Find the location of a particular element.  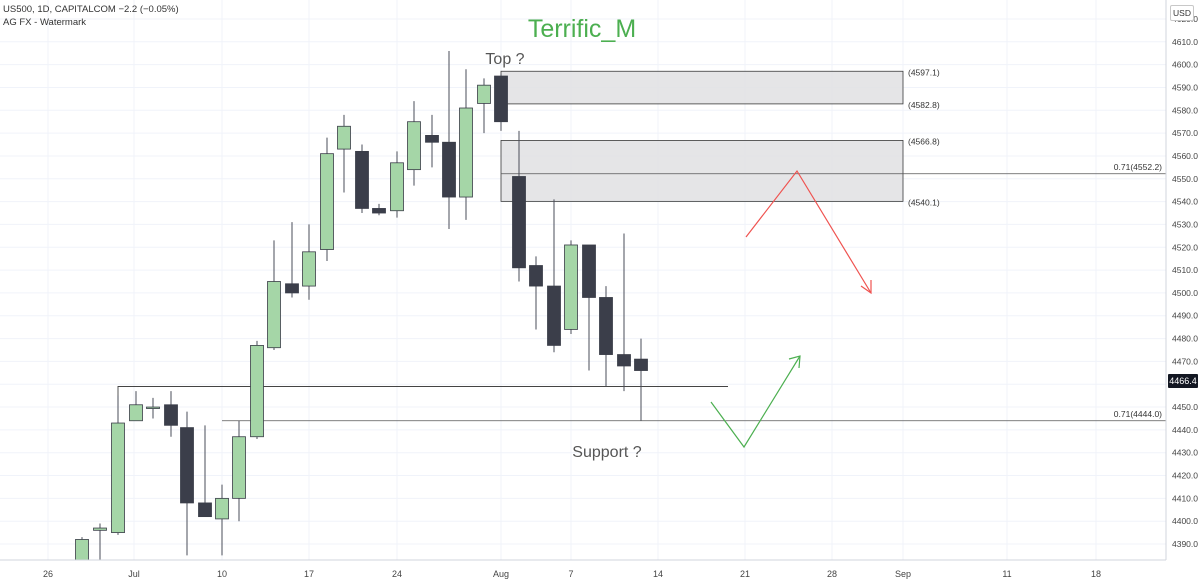

indicator-legend: AG FX - Watermark is located at coordinates (45, 22).